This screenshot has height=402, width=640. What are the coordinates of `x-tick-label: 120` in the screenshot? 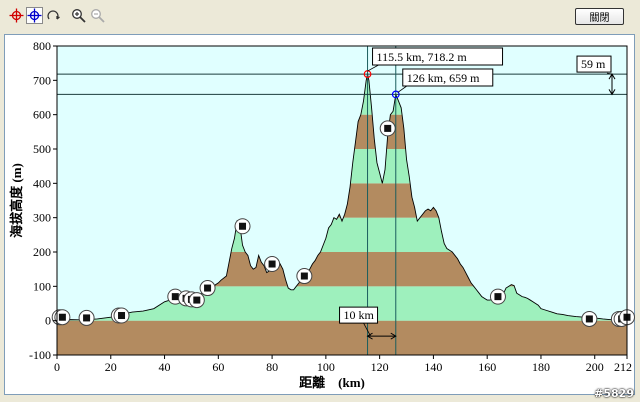 It's located at (380, 367).